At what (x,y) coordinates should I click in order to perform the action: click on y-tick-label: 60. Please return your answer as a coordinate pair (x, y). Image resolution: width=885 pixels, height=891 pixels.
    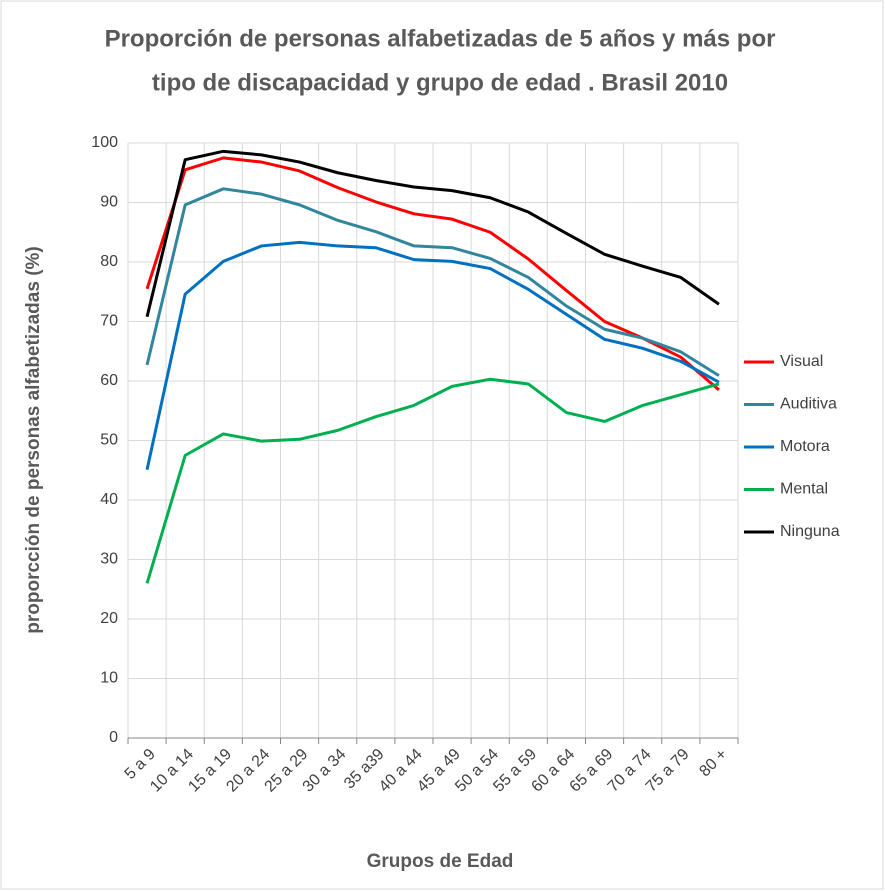
    Looking at the image, I should click on (109, 380).